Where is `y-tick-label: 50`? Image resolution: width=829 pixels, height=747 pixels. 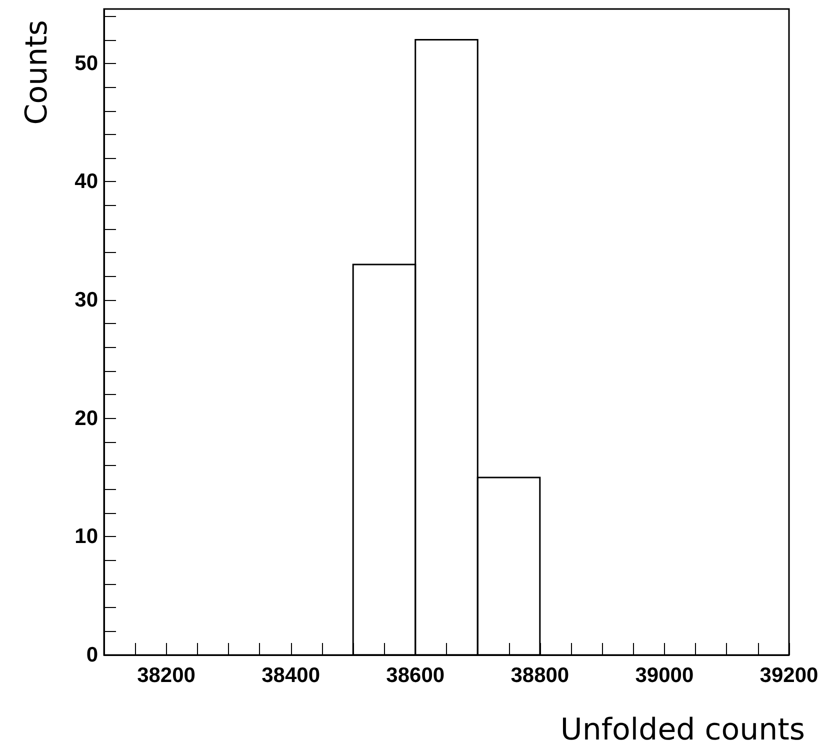
y-tick-label: 50 is located at coordinates (86, 63).